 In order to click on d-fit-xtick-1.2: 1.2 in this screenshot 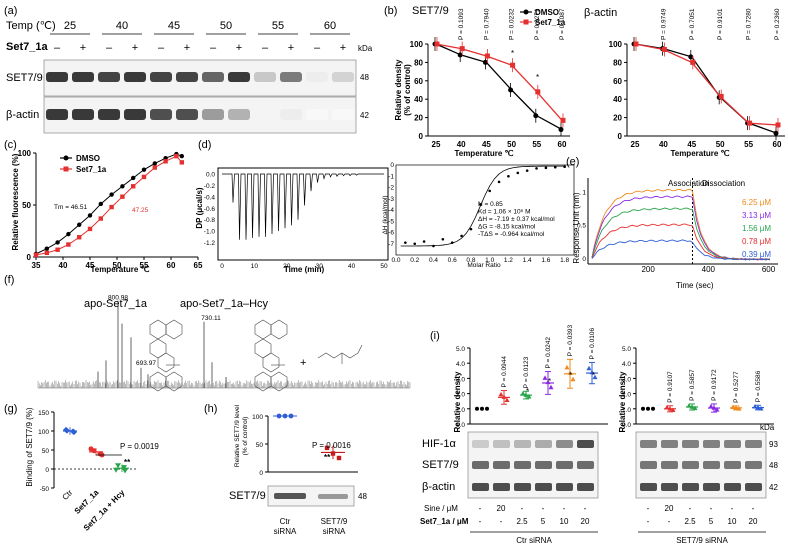, I will do `click(508, 260)`.